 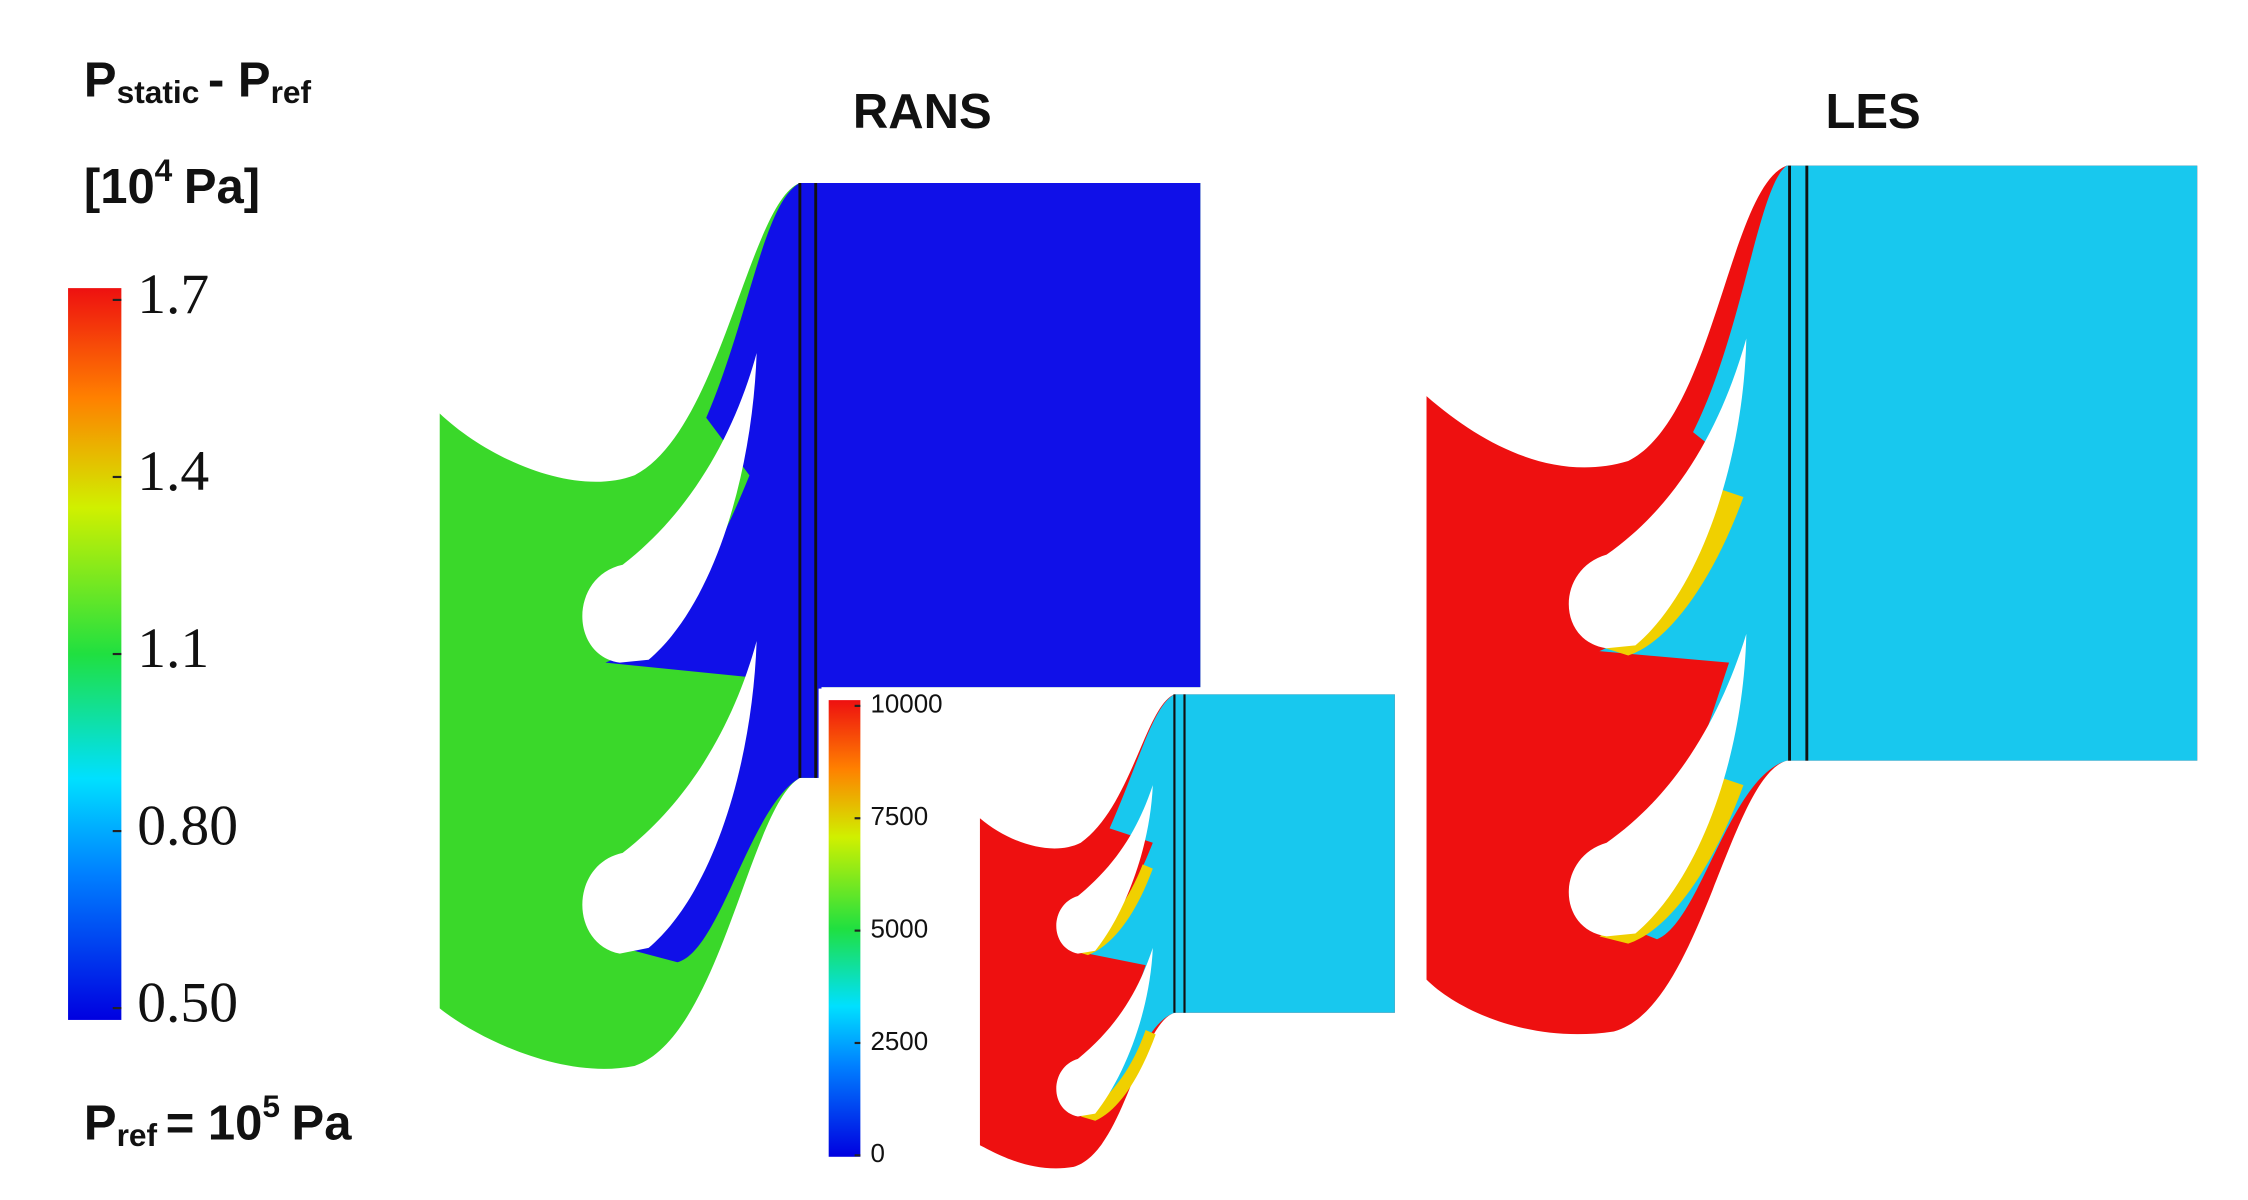 What do you see at coordinates (187, 1002) in the screenshot?
I see `tick-label: 0.50` at bounding box center [187, 1002].